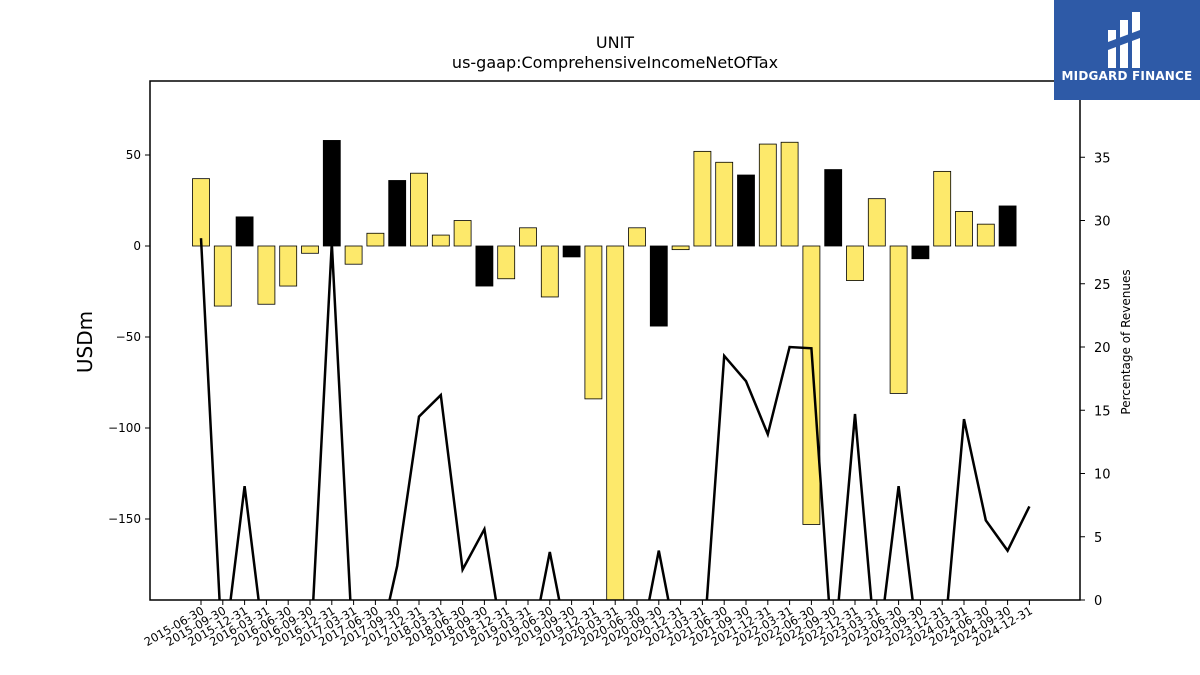 The height and width of the screenshot is (675, 1200). What do you see at coordinates (1102, 475) in the screenshot?
I see `y2-tick-label: 10` at bounding box center [1102, 475].